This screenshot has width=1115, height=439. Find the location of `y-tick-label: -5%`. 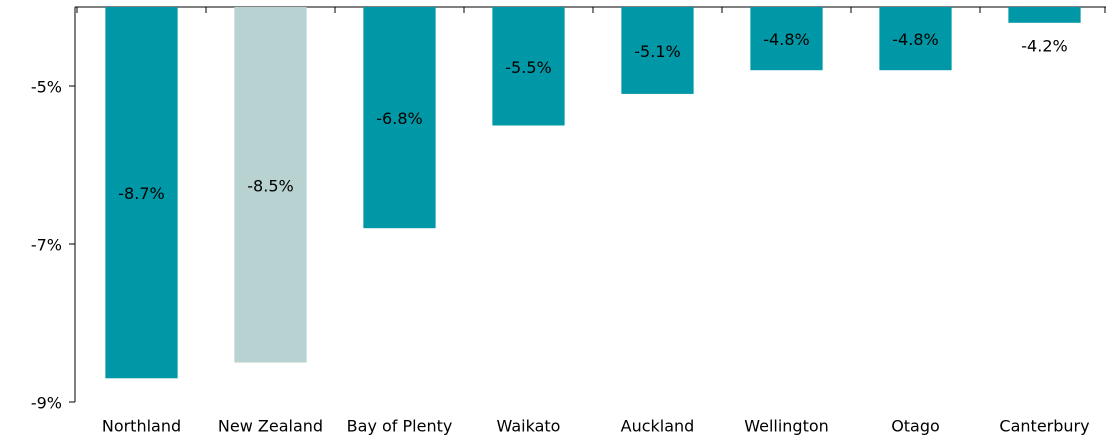

y-tick-label: -5% is located at coordinates (46, 87).